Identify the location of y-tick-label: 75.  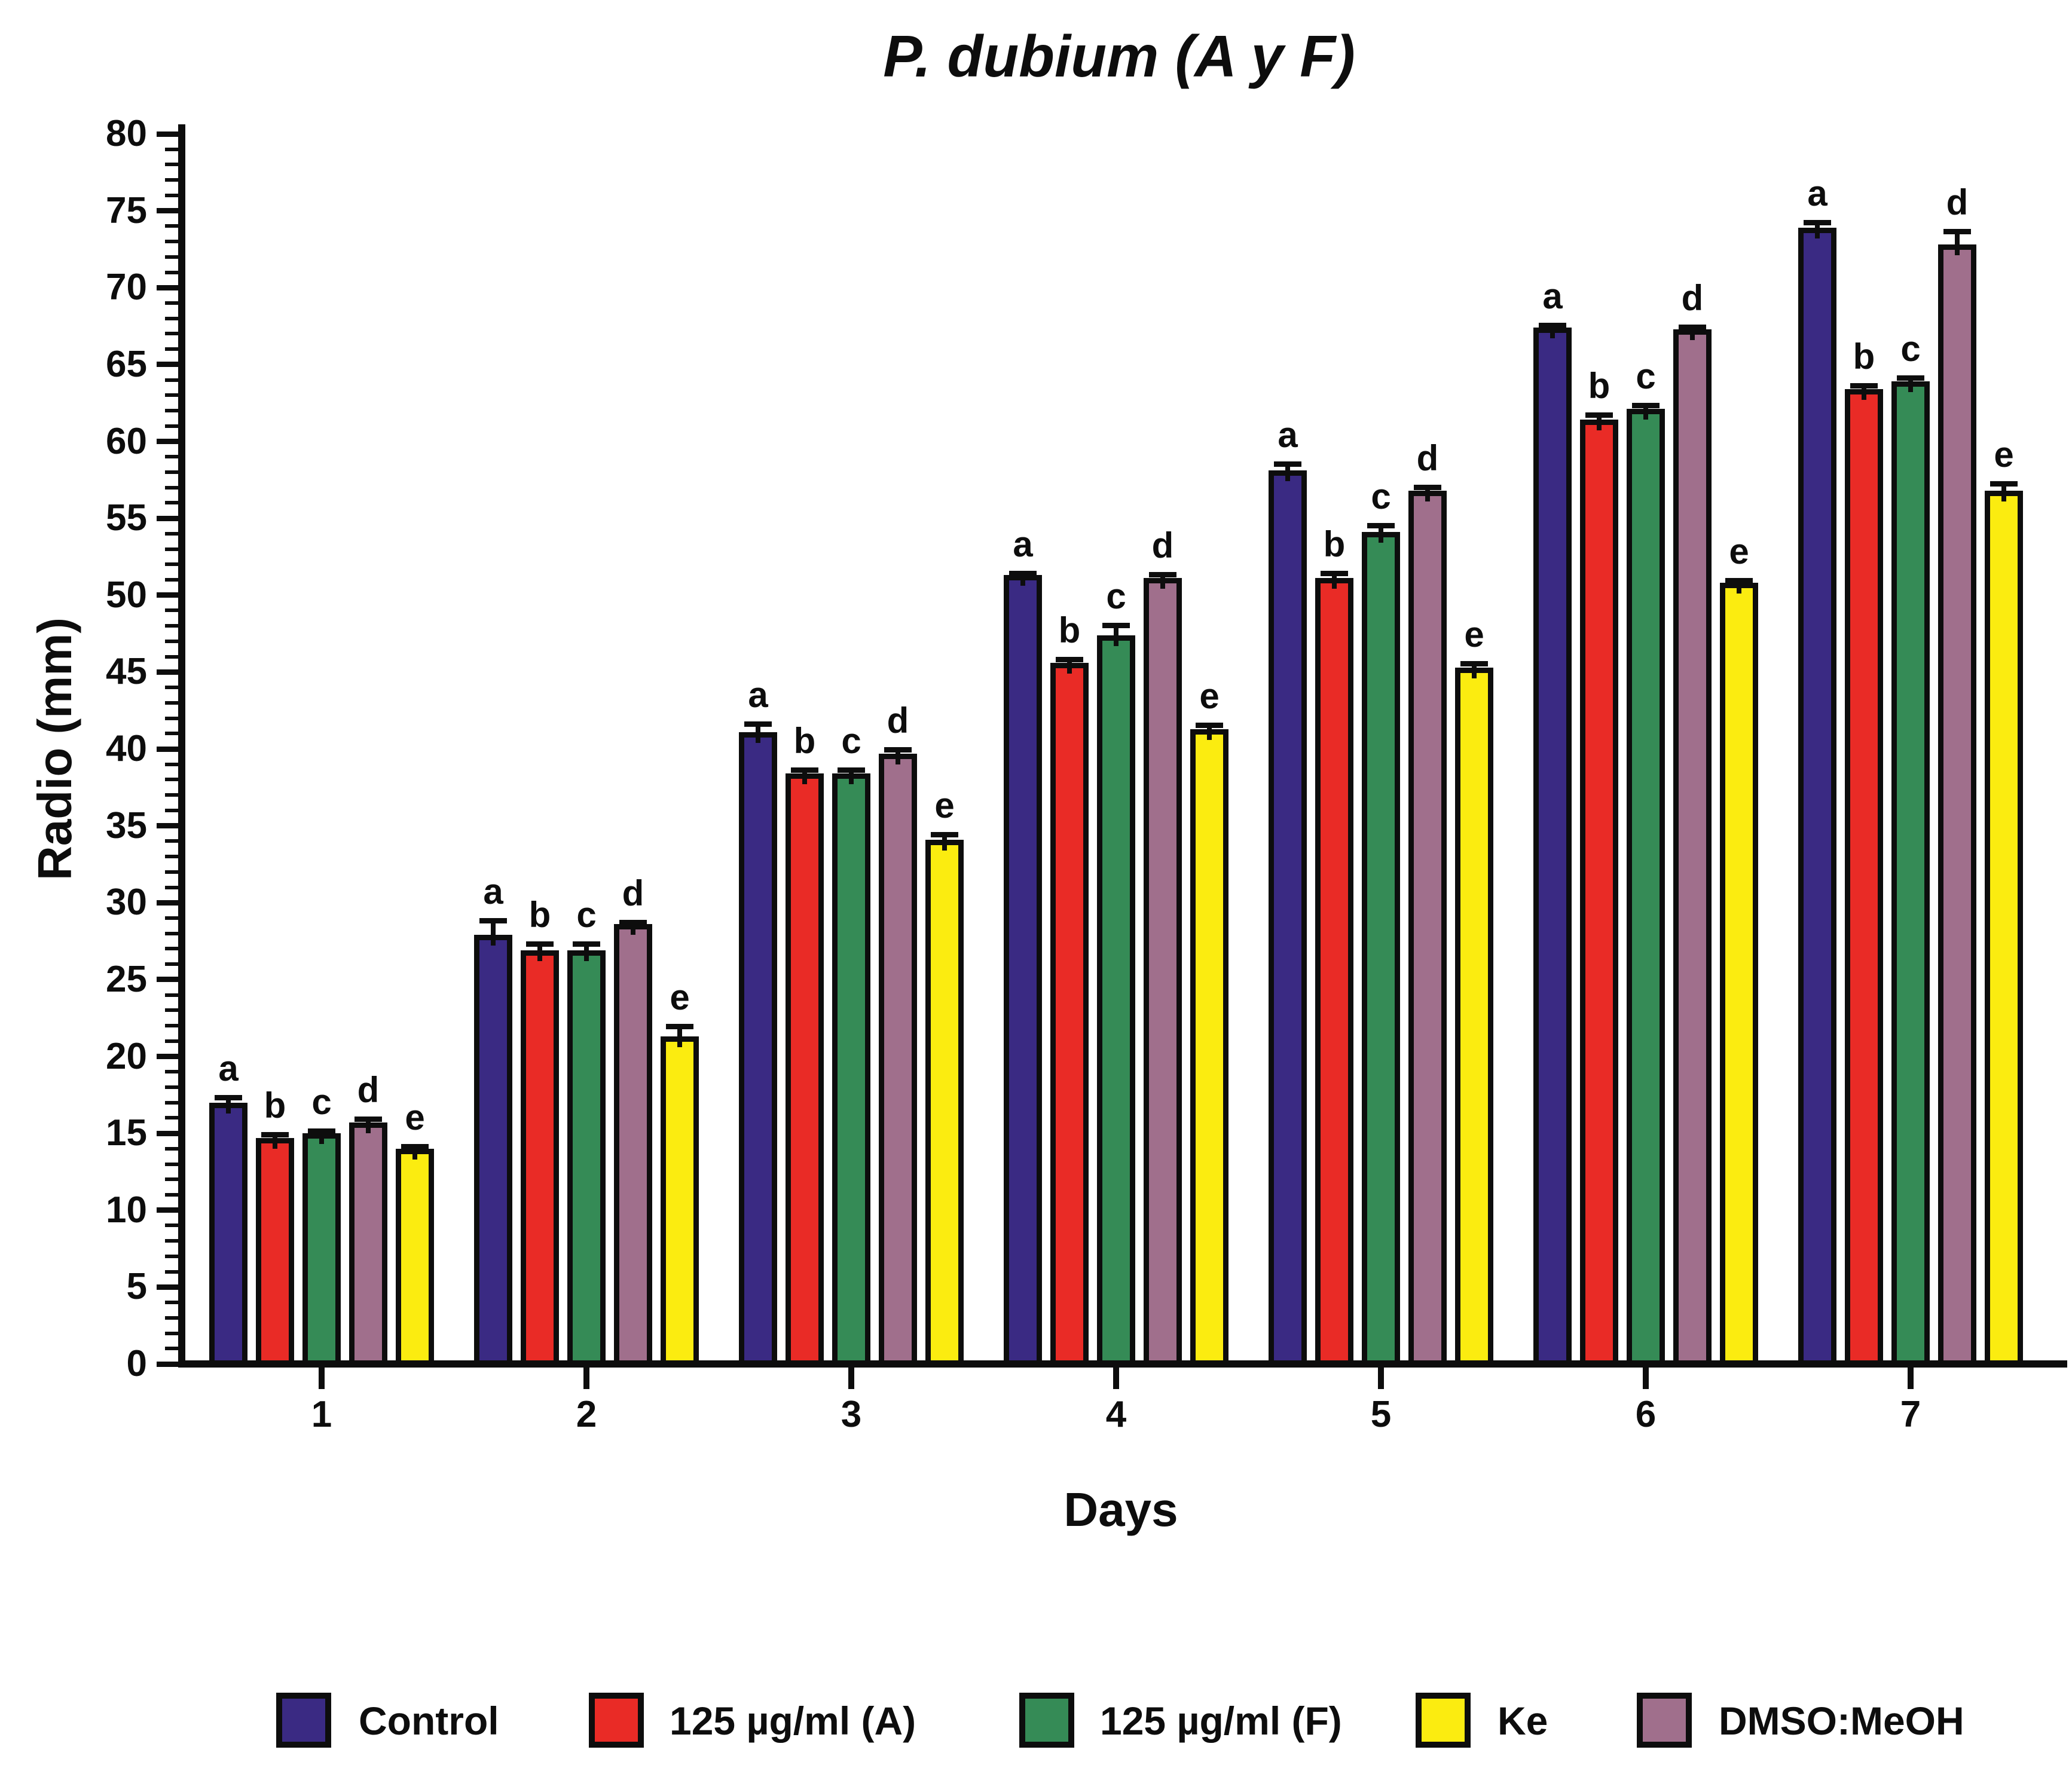
(126, 210).